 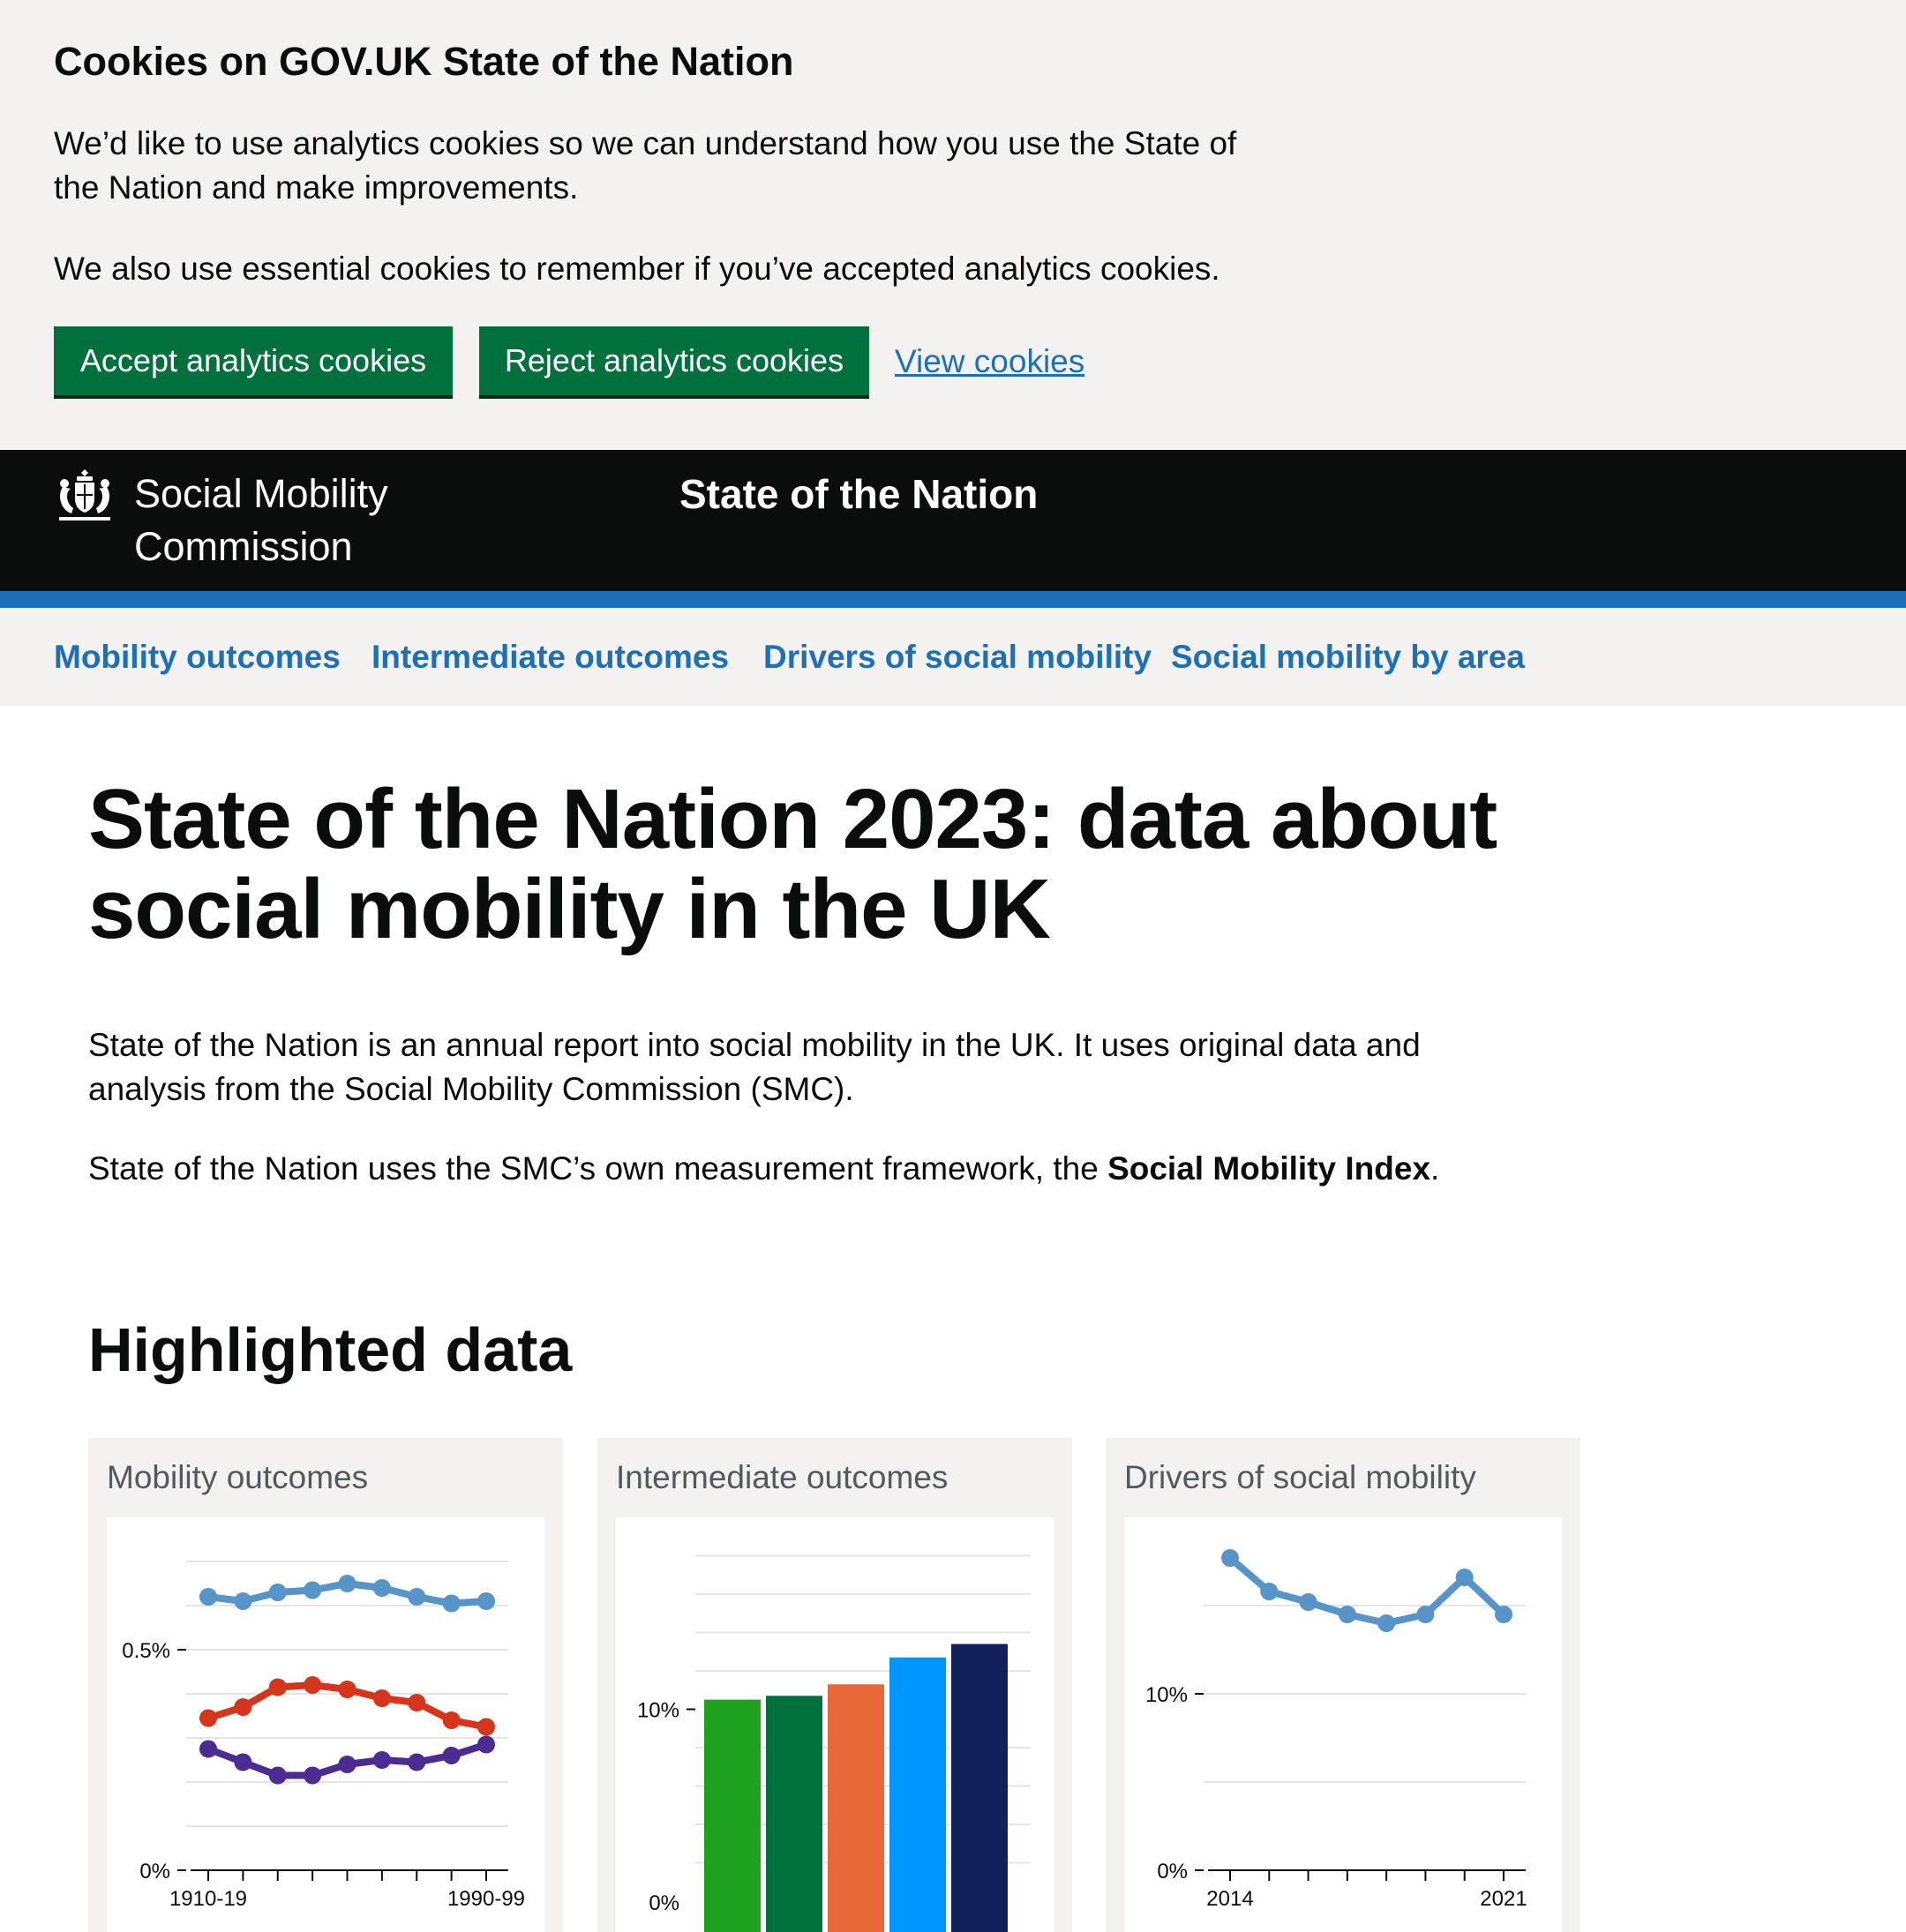 I want to click on main-navigation, so click(x=953, y=657).